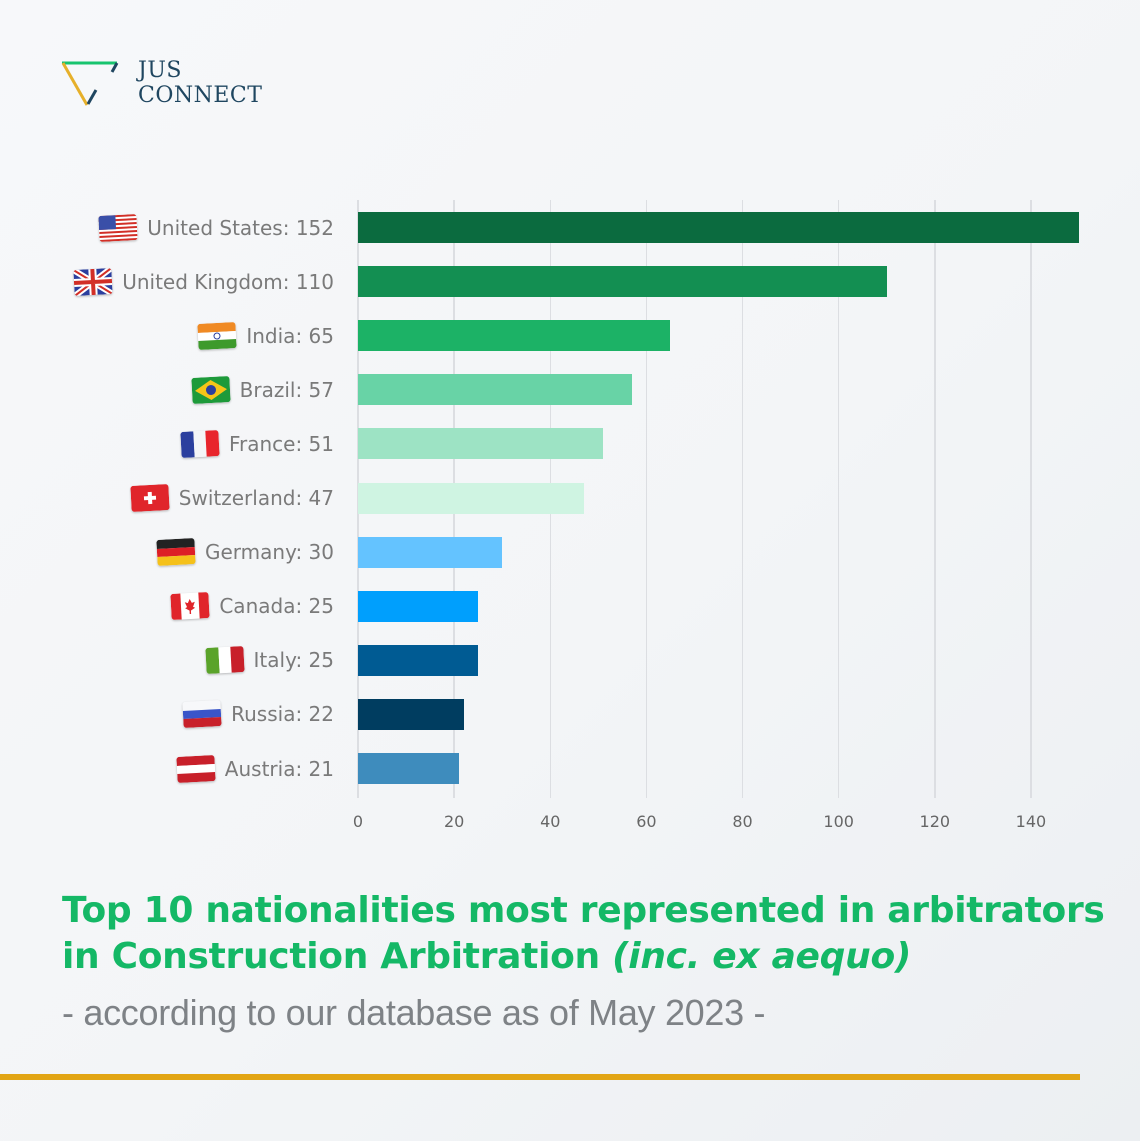 The width and height of the screenshot is (1140, 1141). I want to click on flag-france-icon, so click(200, 443).